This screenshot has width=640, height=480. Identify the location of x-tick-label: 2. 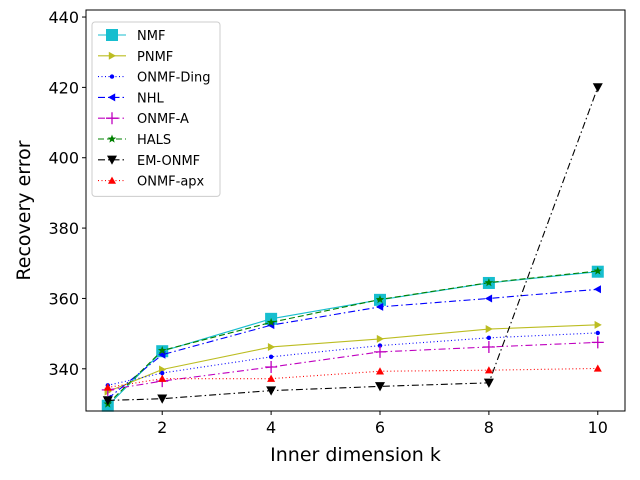
(162, 427).